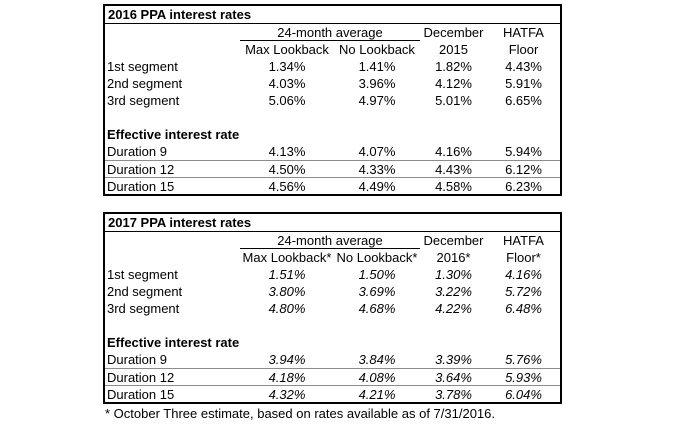  What do you see at coordinates (453, 49) in the screenshot?
I see `col-header-year: 2015` at bounding box center [453, 49].